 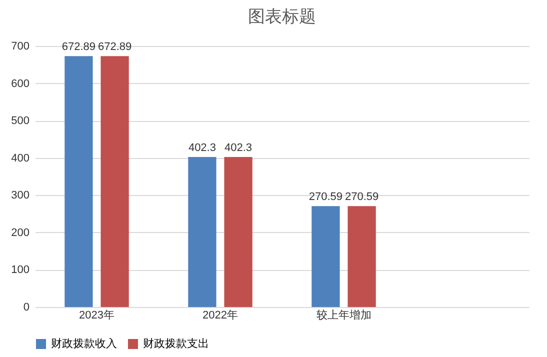 I want to click on y-tick-label: 400, so click(x=20, y=158).